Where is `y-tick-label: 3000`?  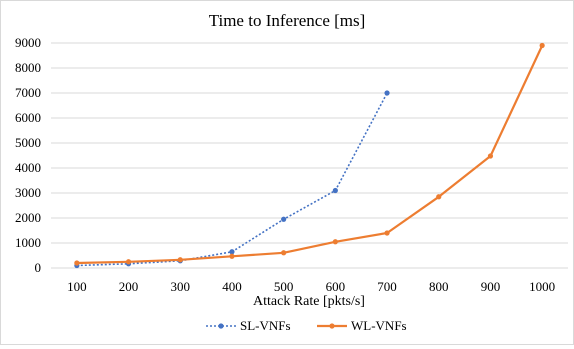
y-tick-label: 3000 is located at coordinates (28, 192).